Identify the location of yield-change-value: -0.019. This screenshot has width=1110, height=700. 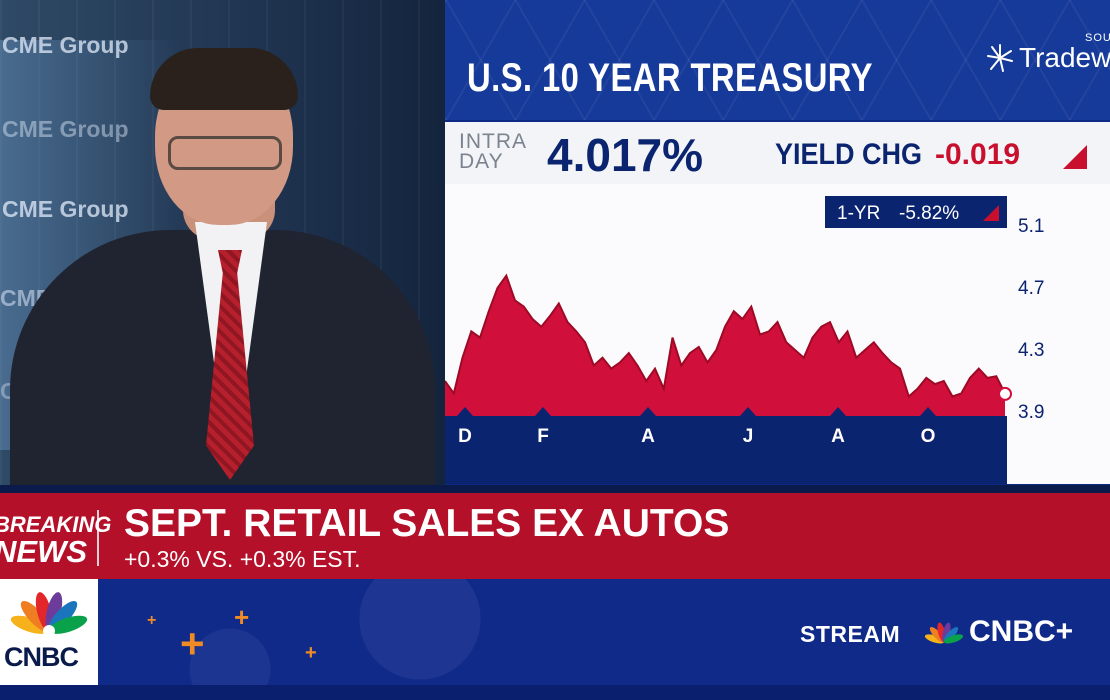
(978, 154).